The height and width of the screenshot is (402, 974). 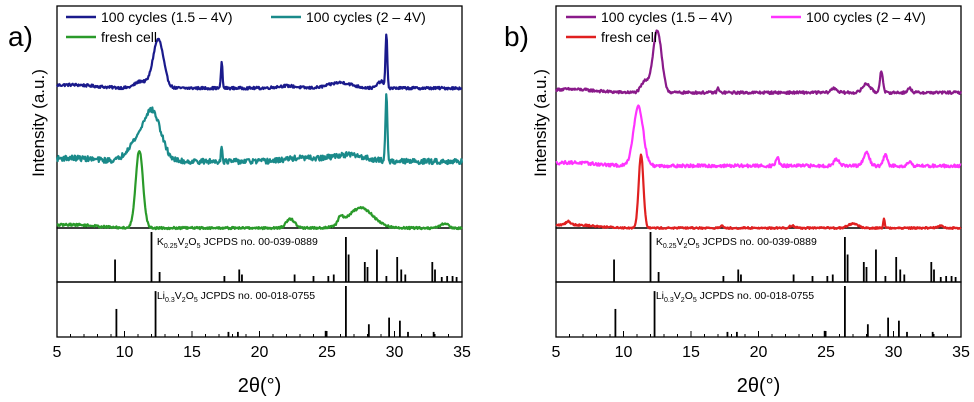 I want to click on panel-label: b), so click(x=516, y=36).